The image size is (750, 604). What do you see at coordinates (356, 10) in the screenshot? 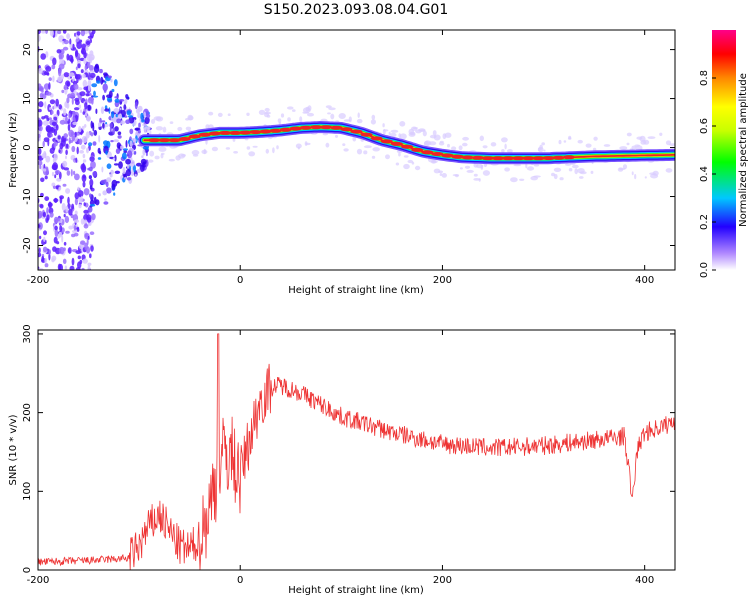
I see `figure-title: S150.2023.093.08.04.G01` at bounding box center [356, 10].